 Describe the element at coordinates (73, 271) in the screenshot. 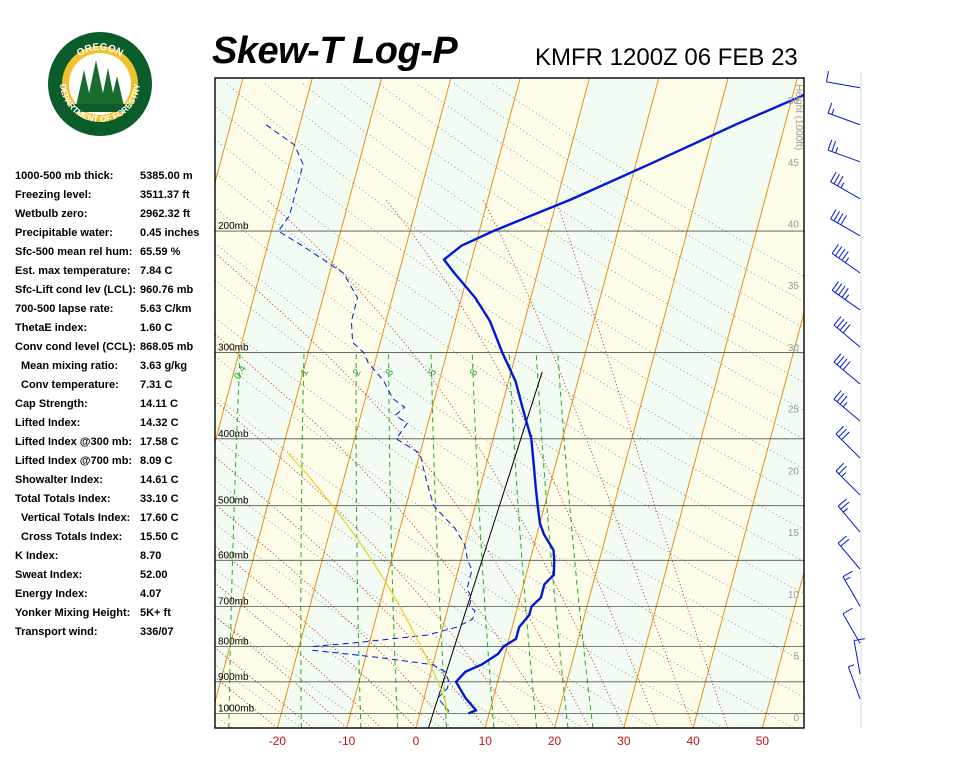

I see `index-label: Est. max temperature:` at that location.